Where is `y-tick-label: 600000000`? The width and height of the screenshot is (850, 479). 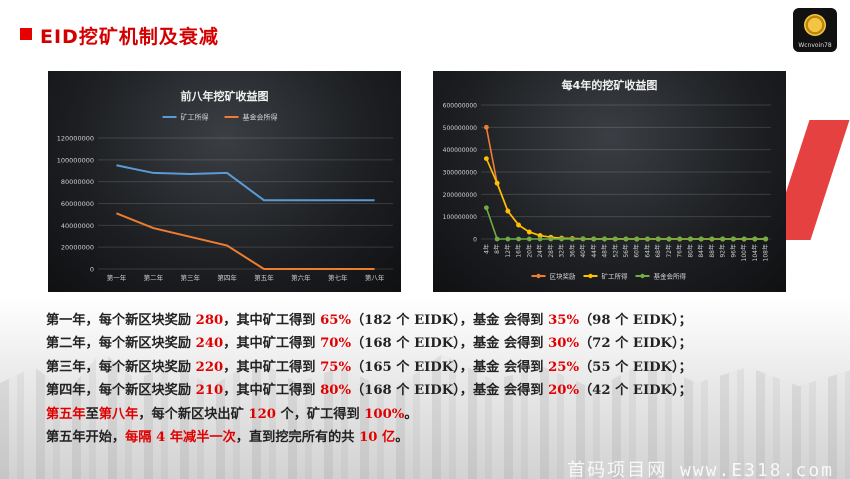
y-tick-label: 600000000 is located at coordinates (460, 106).